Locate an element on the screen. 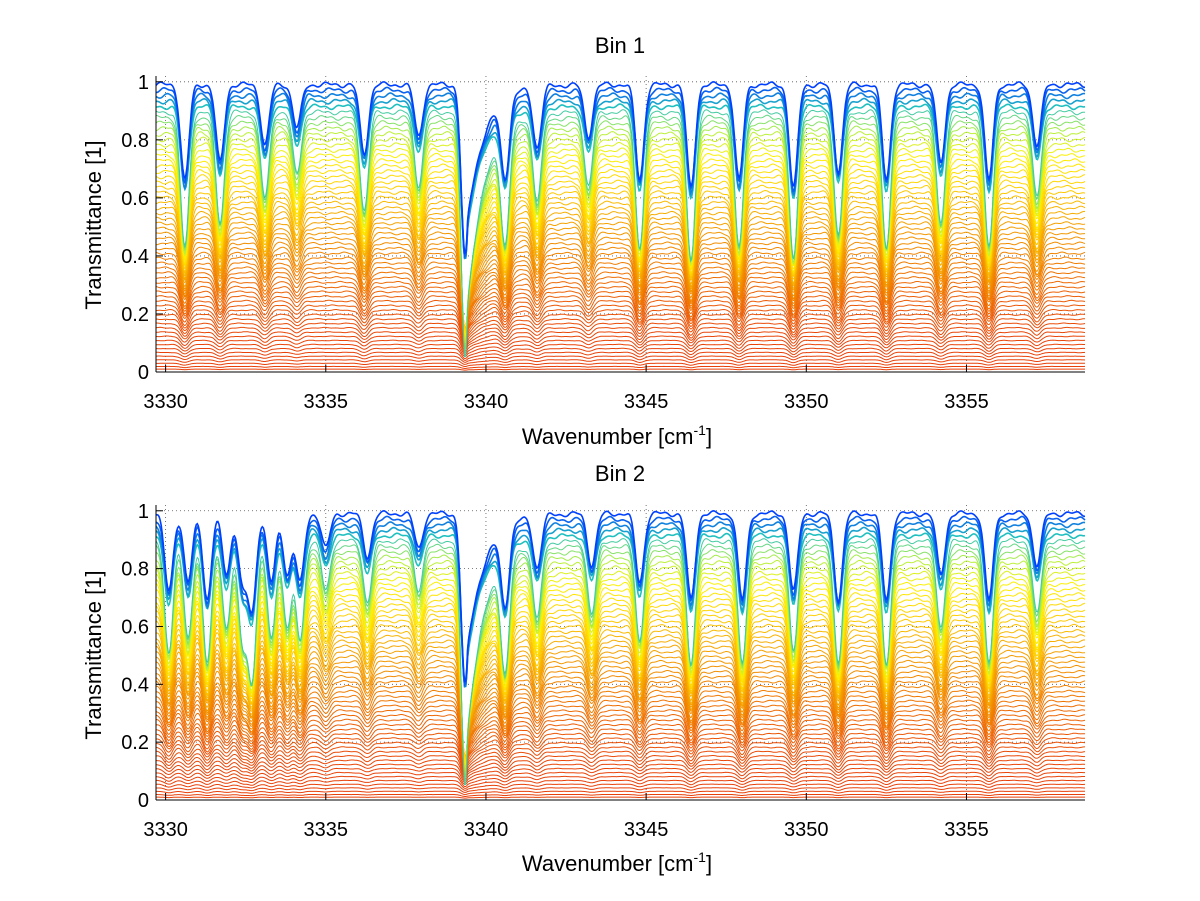  x-tick-label: 3330 is located at coordinates (165, 830).